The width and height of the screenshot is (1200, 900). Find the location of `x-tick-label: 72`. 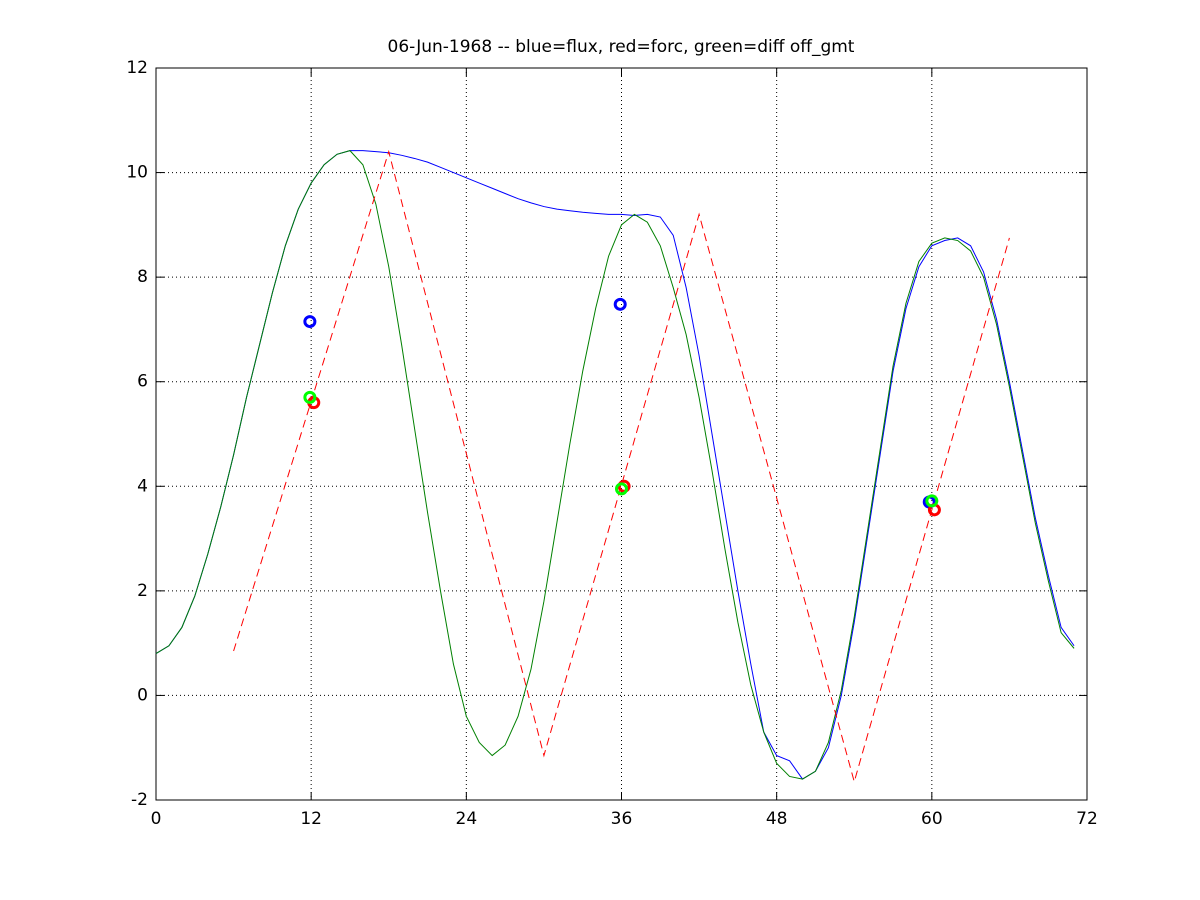

x-tick-label: 72 is located at coordinates (1087, 819).